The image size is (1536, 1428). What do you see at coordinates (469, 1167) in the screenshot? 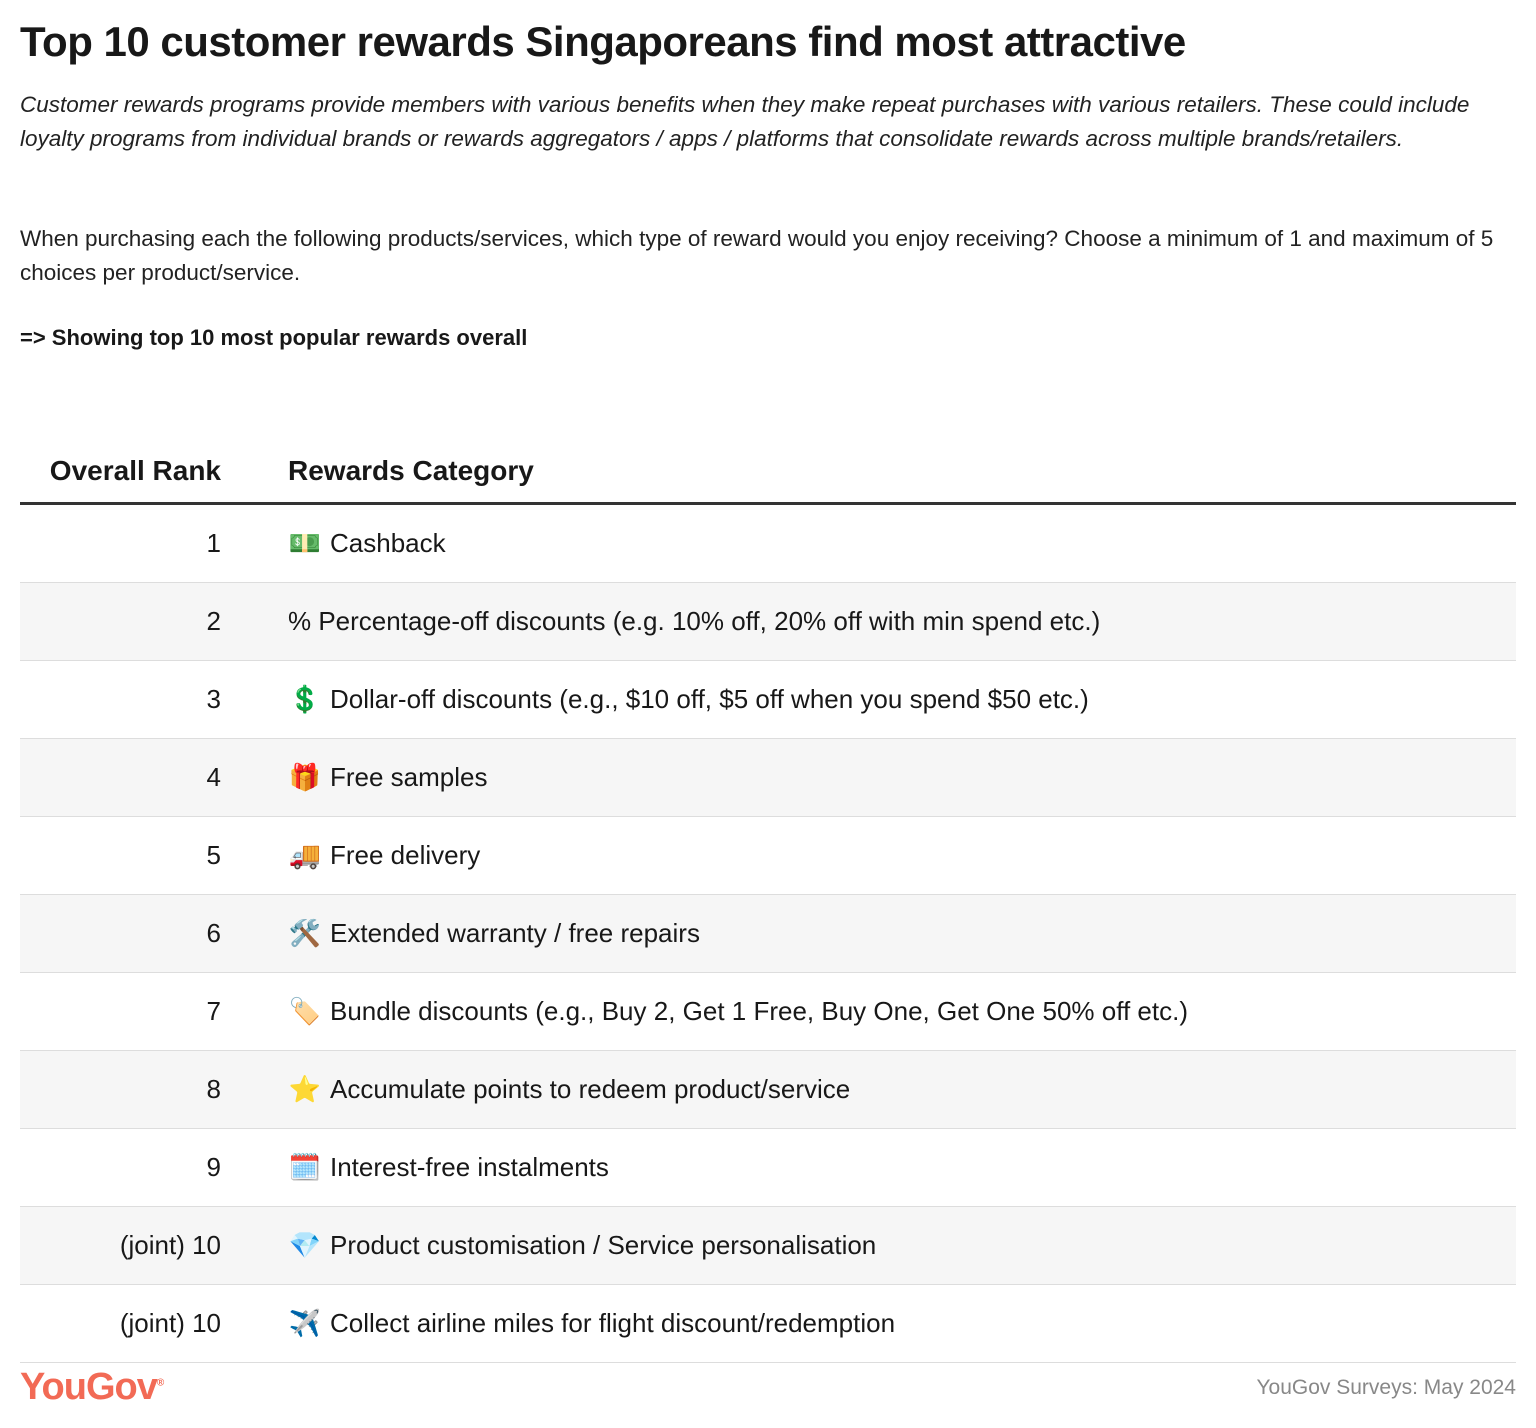
I see `category-label: Interest-free instalments` at bounding box center [469, 1167].